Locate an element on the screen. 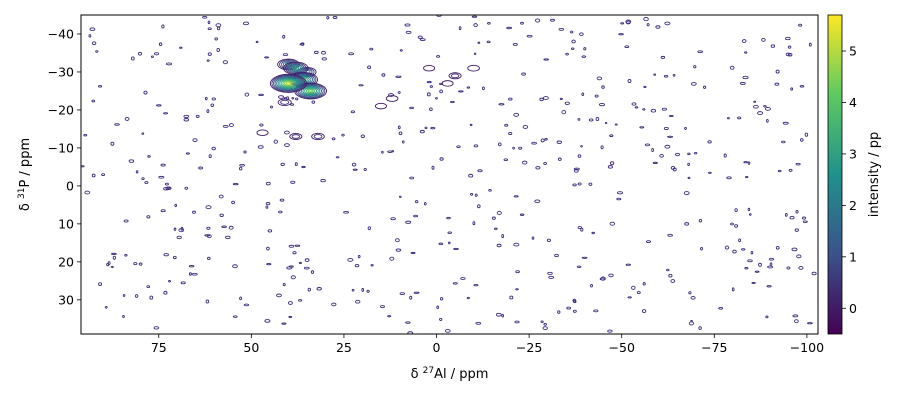 The width and height of the screenshot is (900, 400). x-tick-label: −50 is located at coordinates (622, 347).